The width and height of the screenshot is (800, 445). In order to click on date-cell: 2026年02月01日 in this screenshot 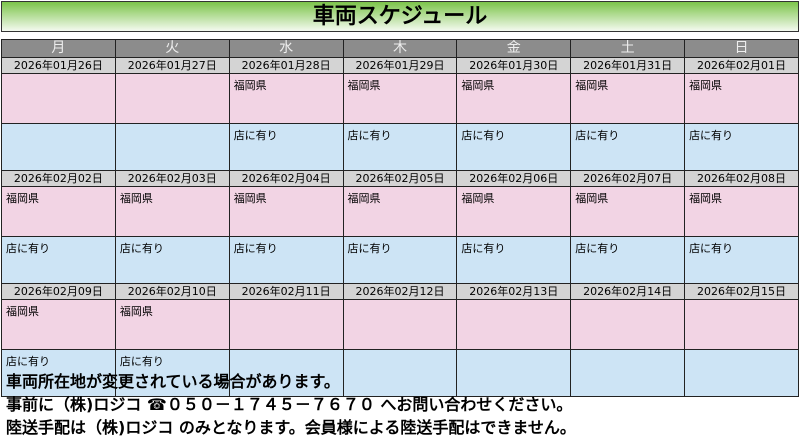, I will do `click(741, 65)`.